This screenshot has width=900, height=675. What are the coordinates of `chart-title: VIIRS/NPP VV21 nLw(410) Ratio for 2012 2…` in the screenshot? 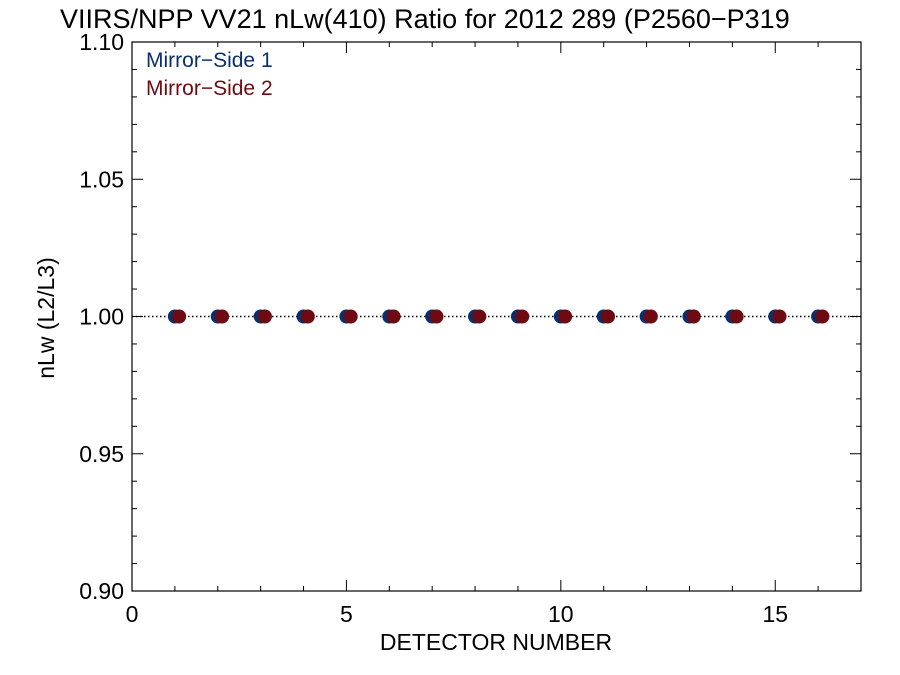 It's located at (425, 19).